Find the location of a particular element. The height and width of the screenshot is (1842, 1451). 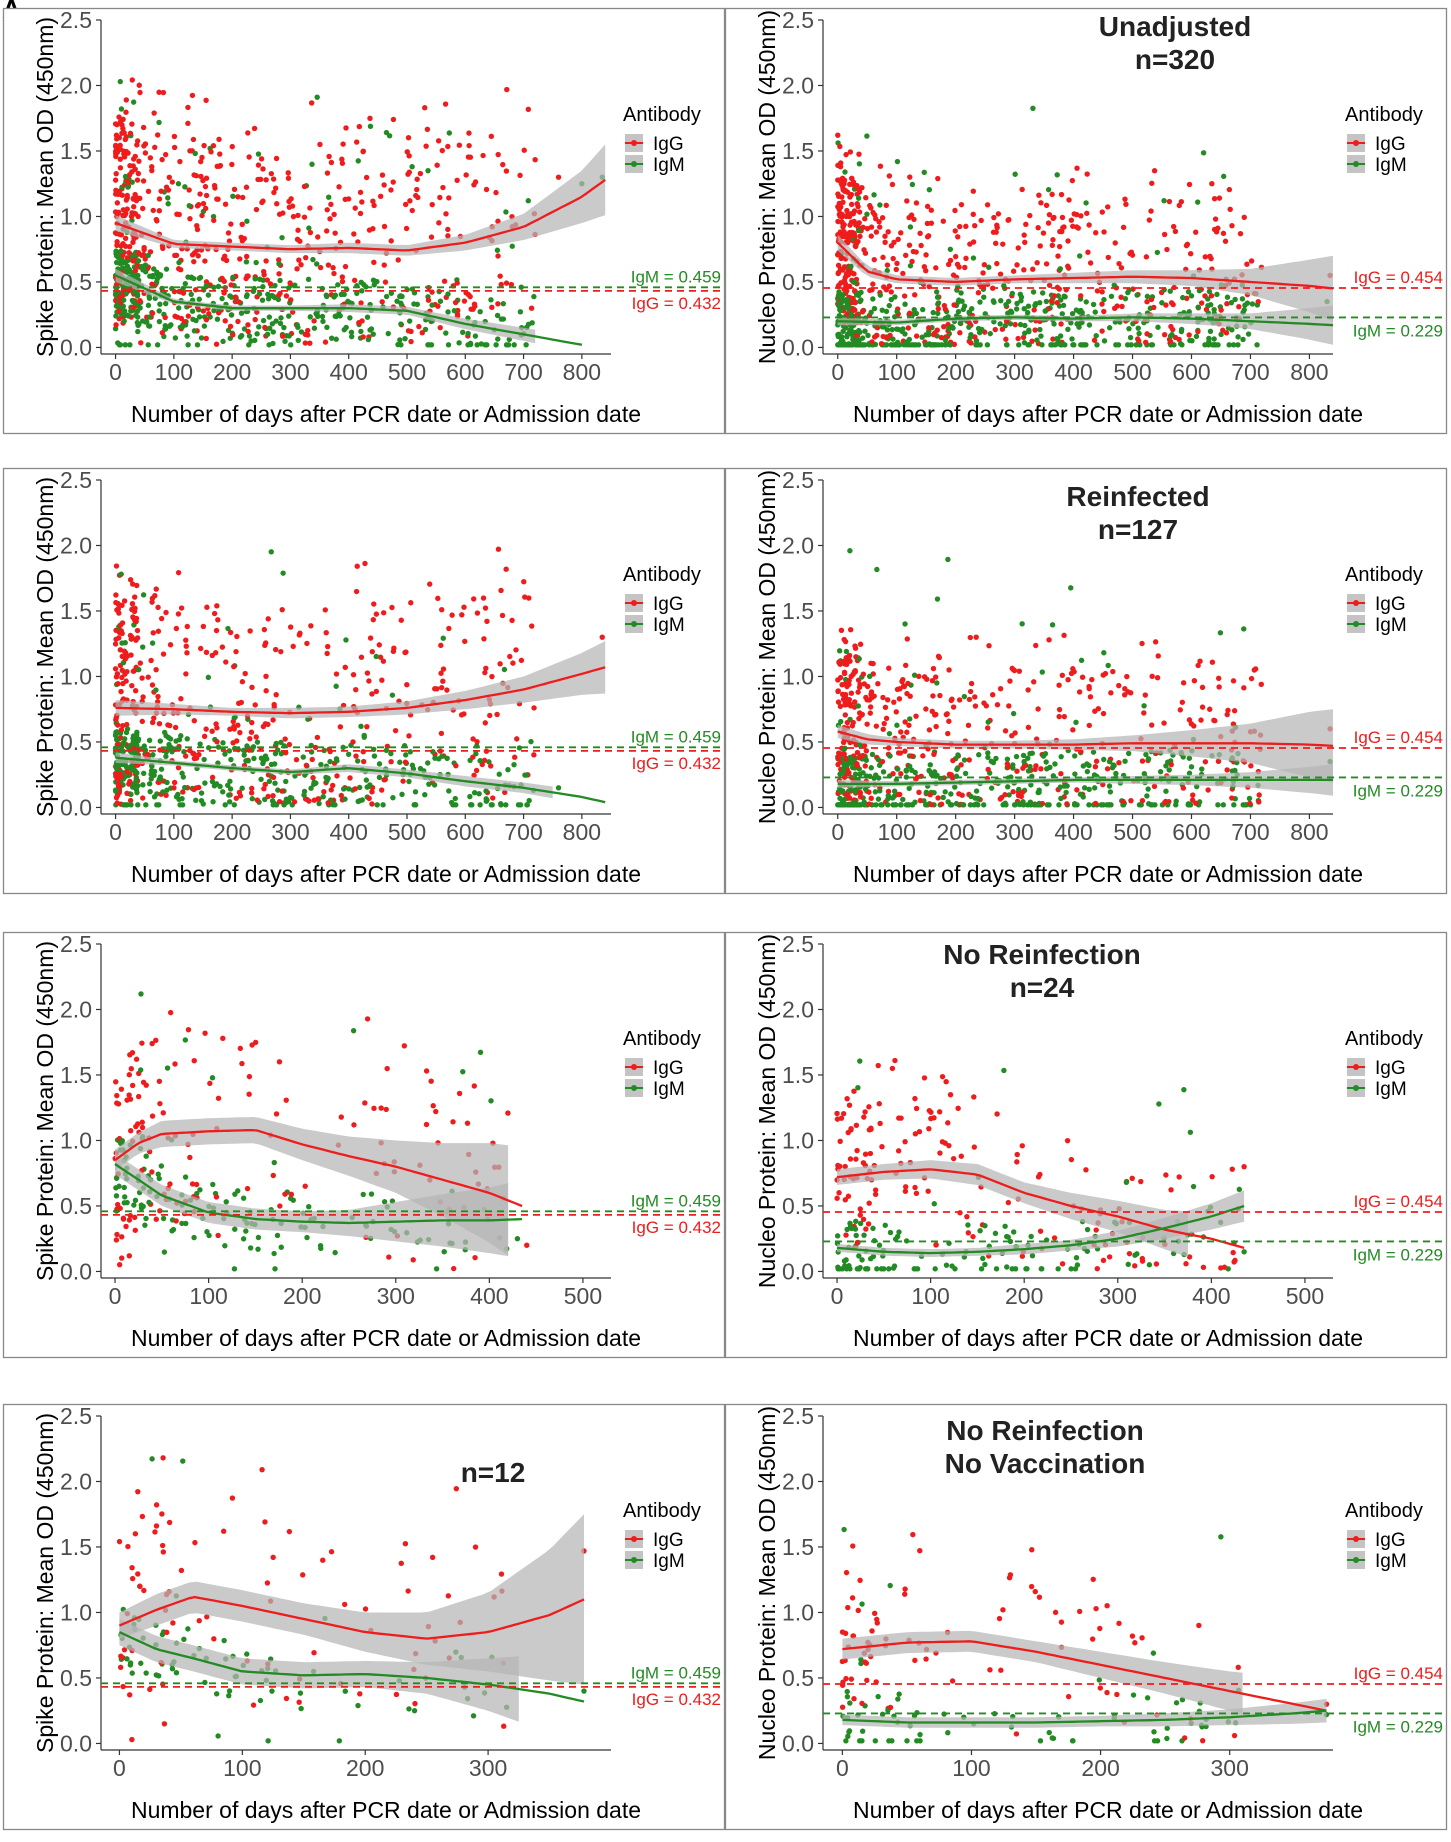

y-tick-label: 1.0 is located at coordinates (76, 1140).